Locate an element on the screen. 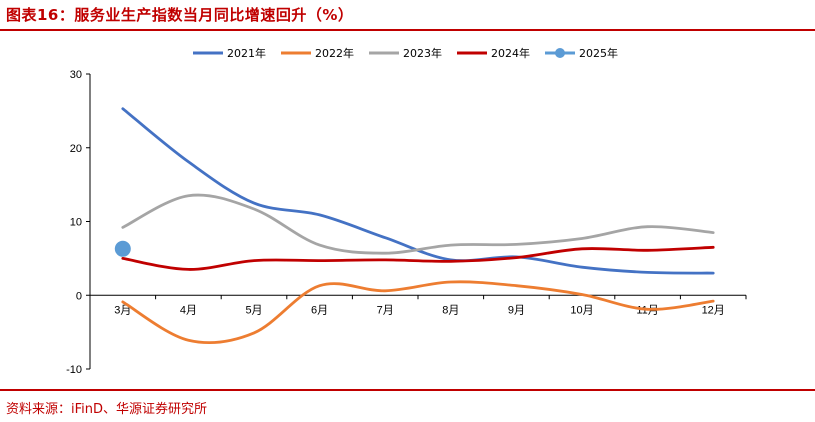 The image size is (815, 422). legend-item: 2024年 is located at coordinates (493, 53).